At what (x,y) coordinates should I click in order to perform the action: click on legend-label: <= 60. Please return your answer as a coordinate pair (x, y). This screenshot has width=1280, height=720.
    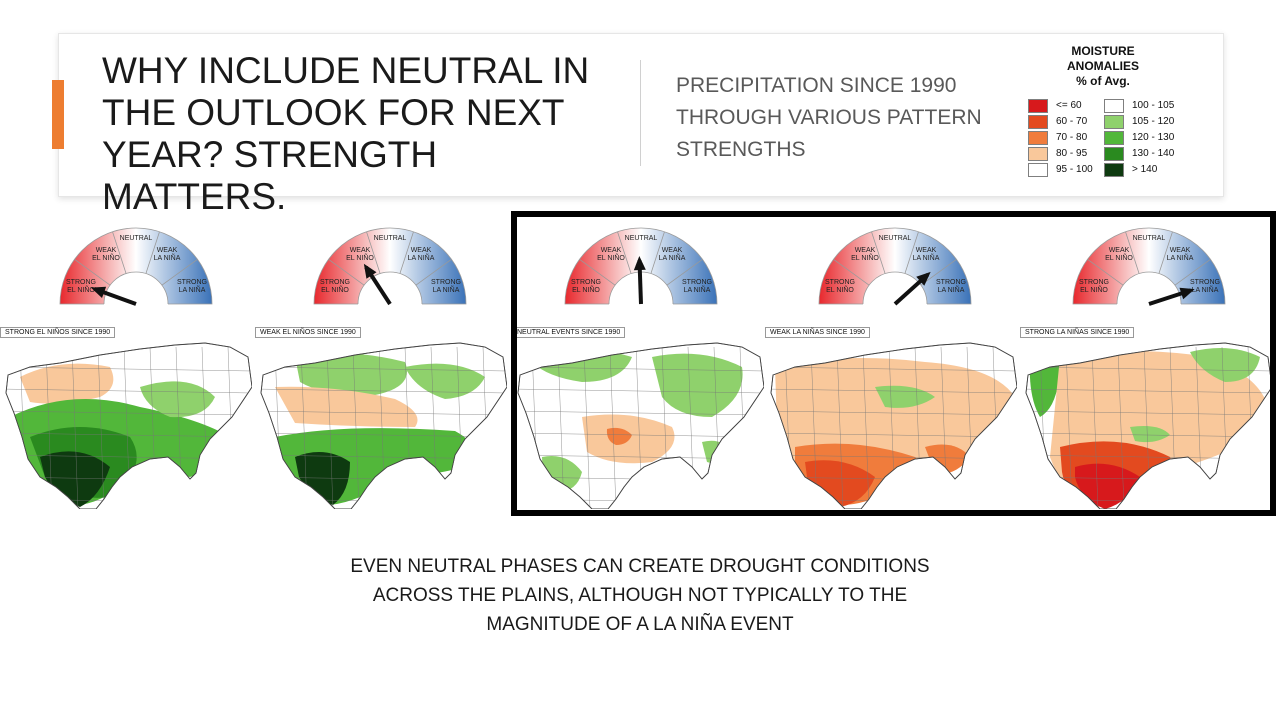
    Looking at the image, I should click on (1069, 105).